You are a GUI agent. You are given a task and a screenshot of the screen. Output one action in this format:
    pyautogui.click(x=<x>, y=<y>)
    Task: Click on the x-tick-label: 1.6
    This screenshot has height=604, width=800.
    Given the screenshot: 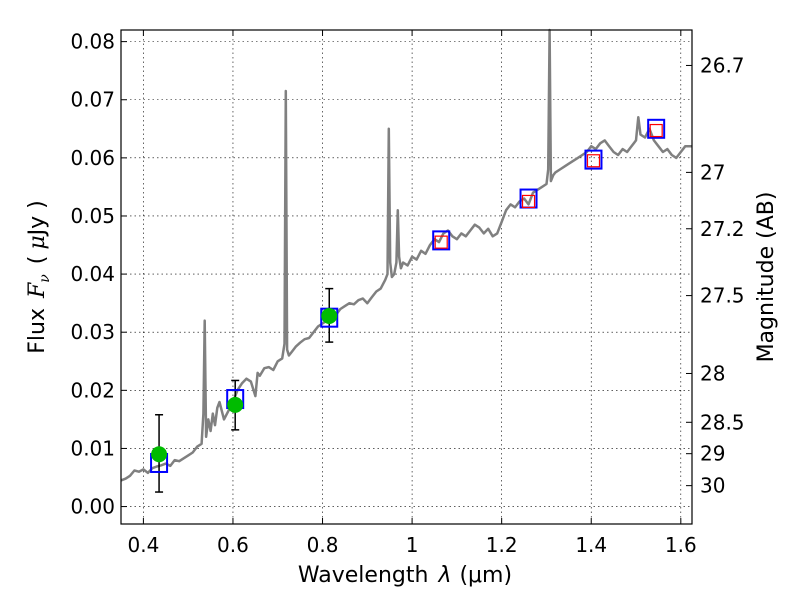 What is the action you would take?
    pyautogui.click(x=681, y=545)
    